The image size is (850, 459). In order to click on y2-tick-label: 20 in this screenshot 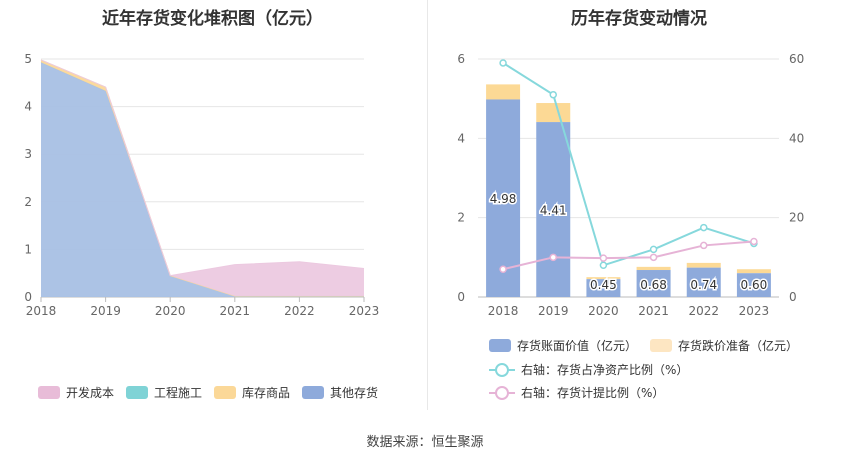, I will do `click(796, 218)`.